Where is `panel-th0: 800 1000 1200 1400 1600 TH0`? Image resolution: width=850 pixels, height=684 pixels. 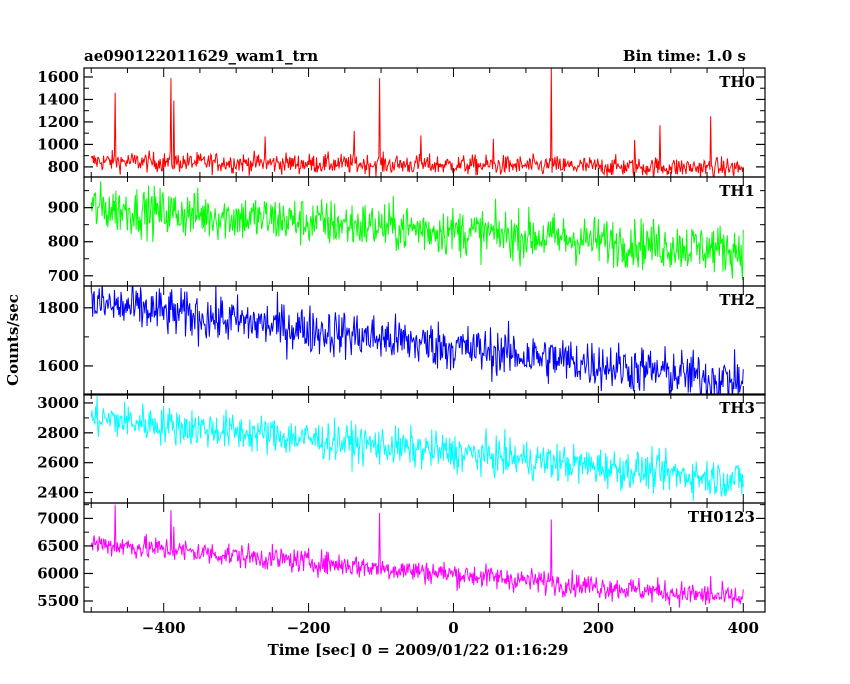
panel-th0: 800 1000 1200 1400 1600 TH0 is located at coordinates (401, 122).